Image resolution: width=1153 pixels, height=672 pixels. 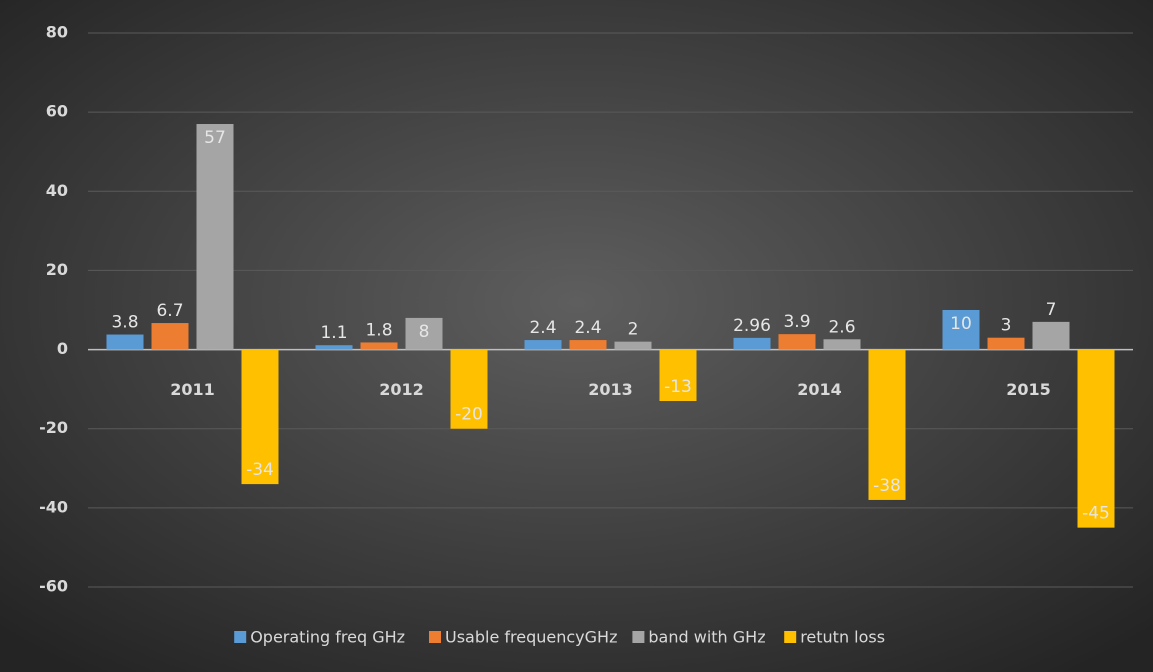 I want to click on data-label: -20, so click(x=469, y=415).